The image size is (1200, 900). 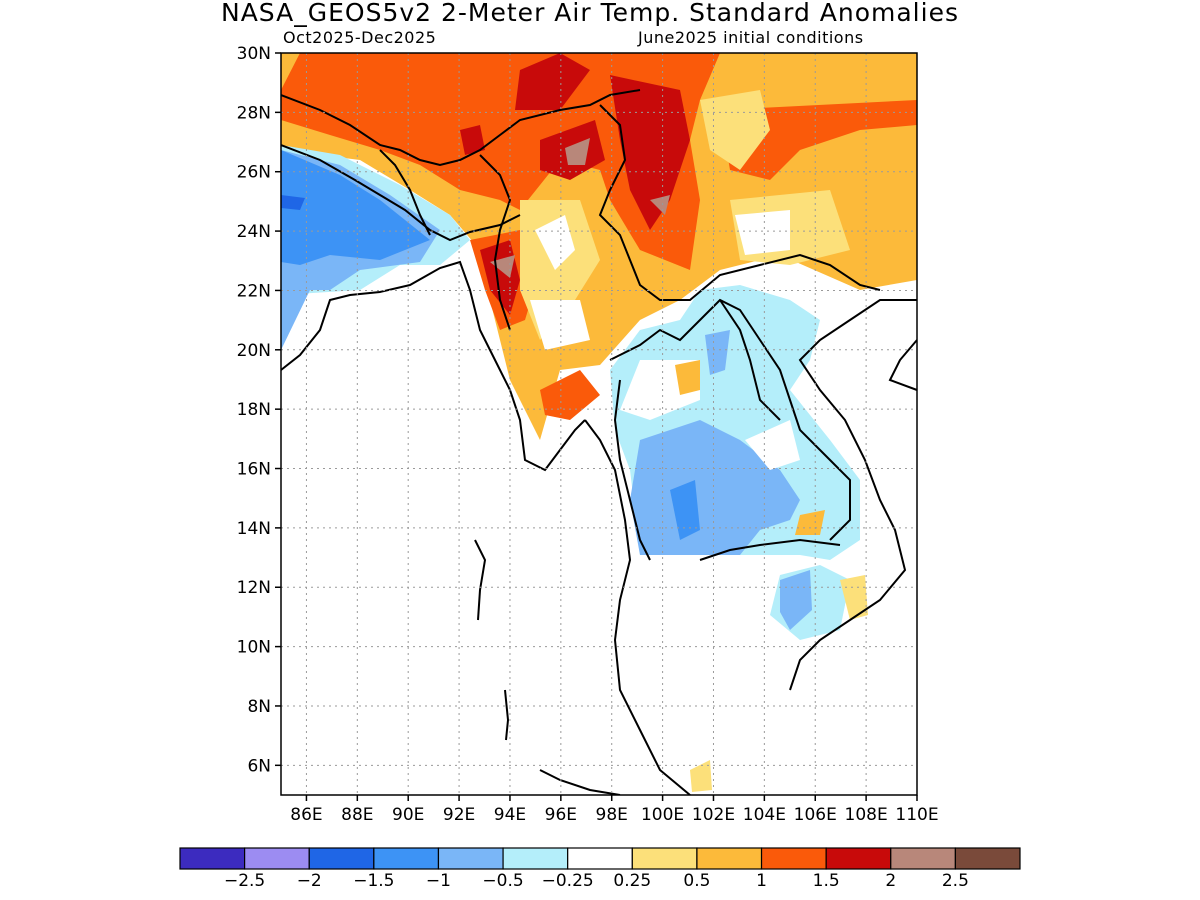 I want to click on lon-label: 92E, so click(x=459, y=815).